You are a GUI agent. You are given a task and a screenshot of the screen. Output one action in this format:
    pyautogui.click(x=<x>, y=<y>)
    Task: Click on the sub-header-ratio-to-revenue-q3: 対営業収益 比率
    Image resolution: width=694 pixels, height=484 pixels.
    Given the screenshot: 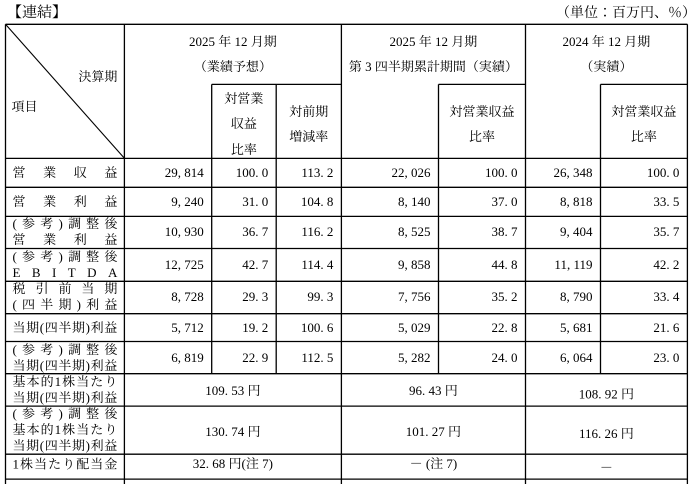 What is the action you would take?
    pyautogui.click(x=482, y=123)
    